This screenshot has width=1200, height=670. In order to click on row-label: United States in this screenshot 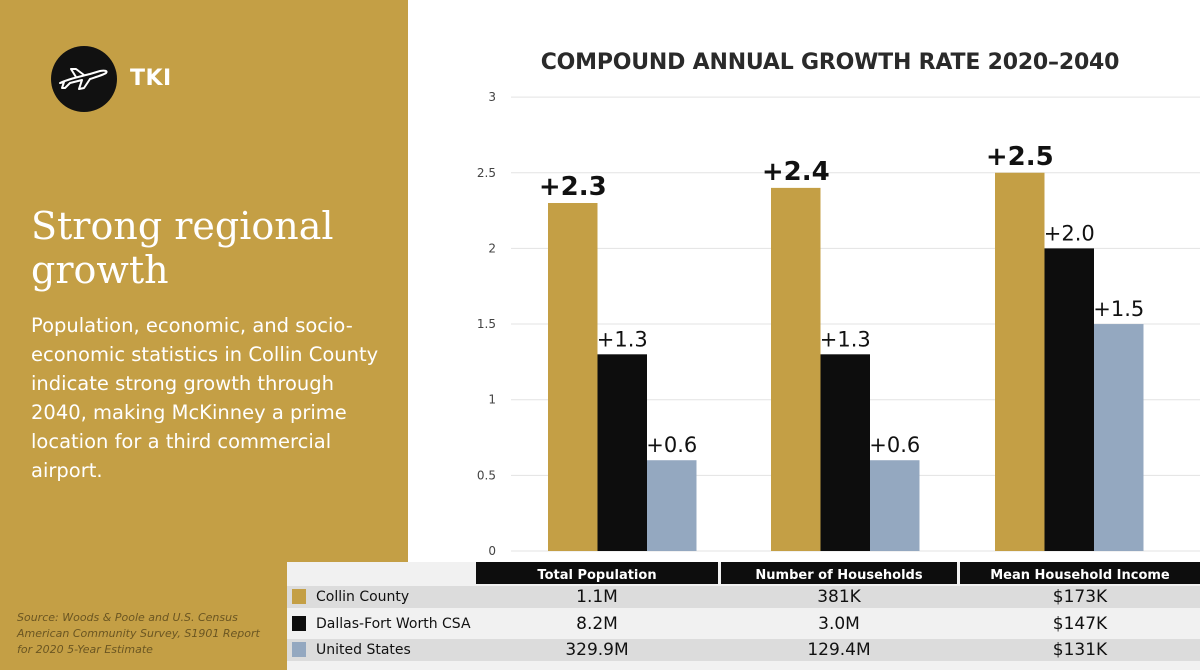, I will do `click(363, 650)`.